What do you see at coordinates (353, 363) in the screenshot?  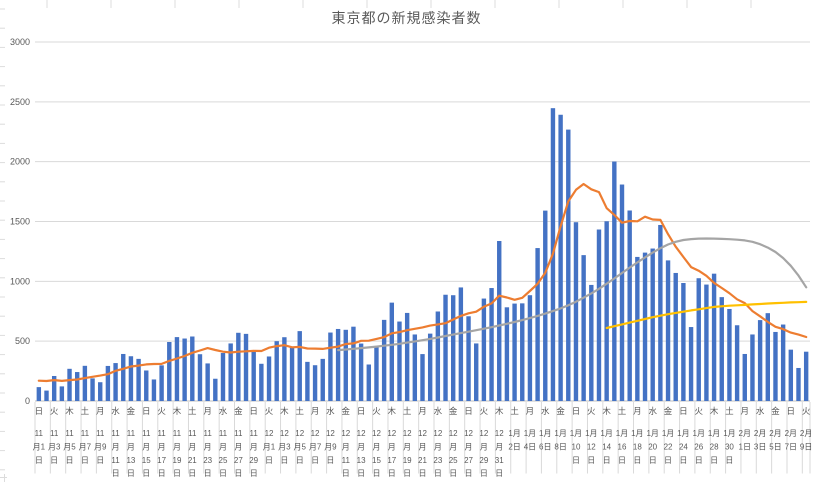 I see `bar: 12月12日 621` at bounding box center [353, 363].